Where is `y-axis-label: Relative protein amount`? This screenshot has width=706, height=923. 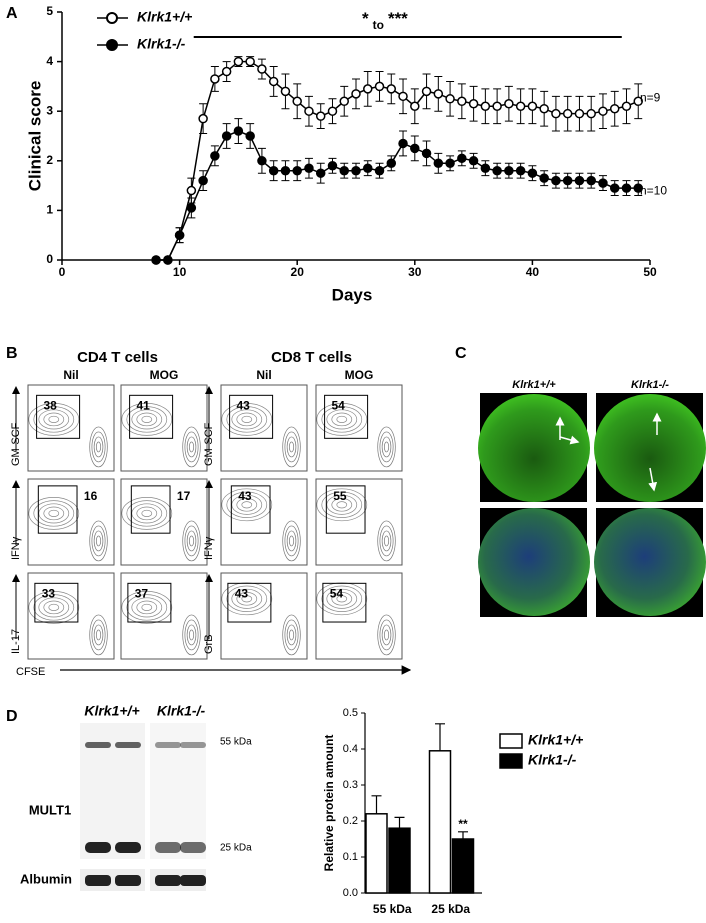
y-axis-label: Relative protein amount is located at coordinates (329, 803).